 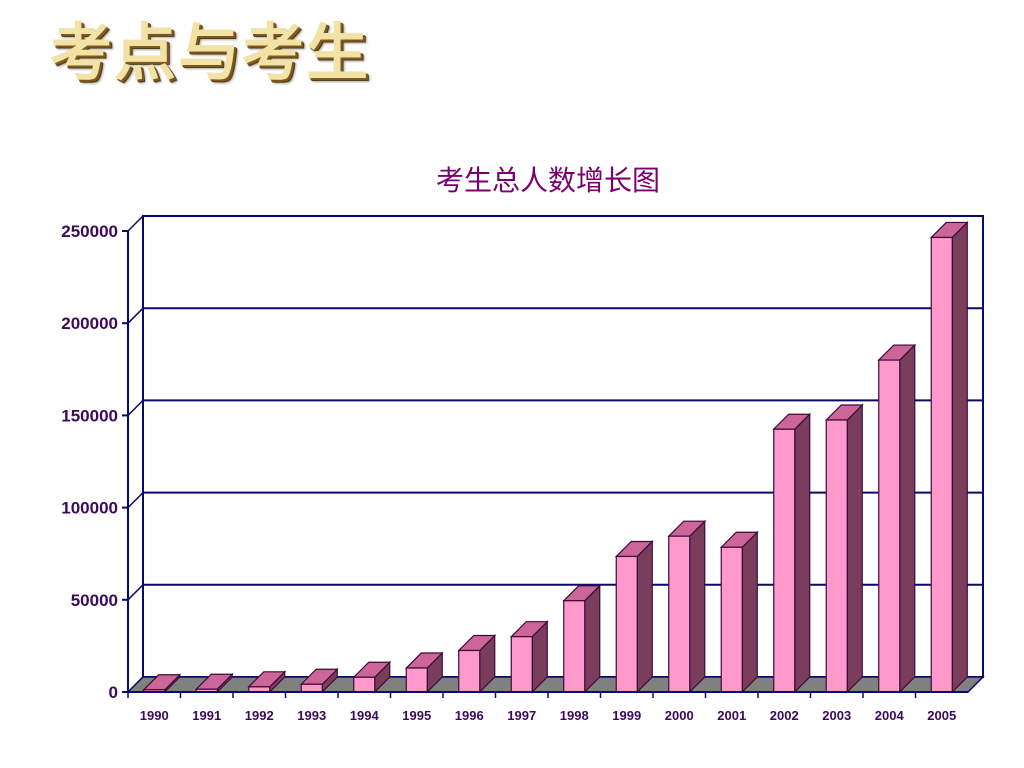 I want to click on x-tick-label: 1995, so click(x=416, y=715).